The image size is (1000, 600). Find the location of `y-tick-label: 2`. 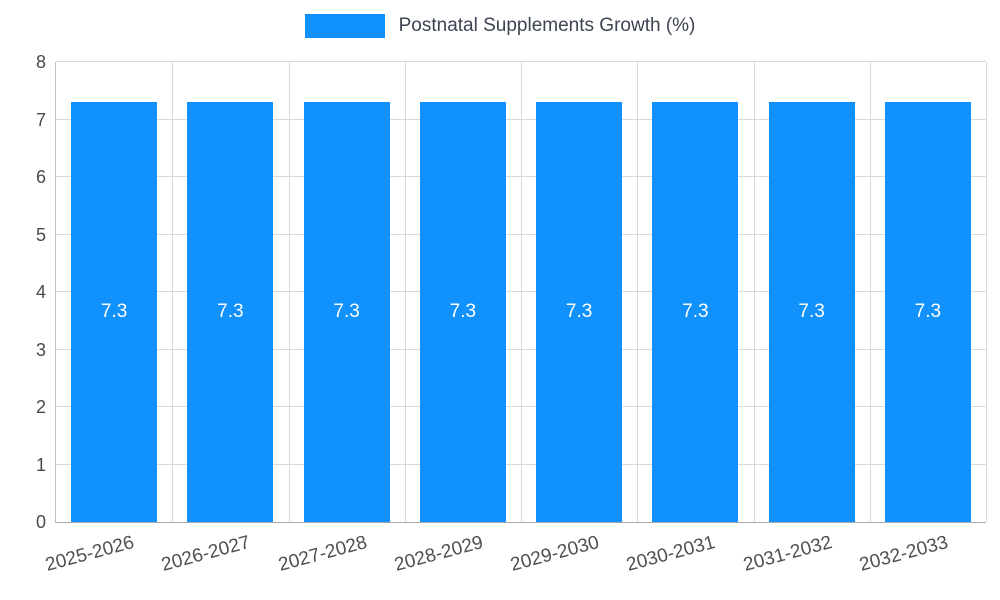

y-tick-label: 2 is located at coordinates (40, 407).